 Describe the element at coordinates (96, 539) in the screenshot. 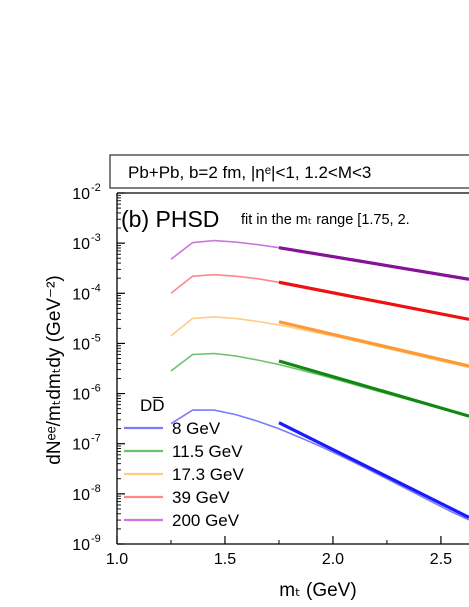

I see `svg-text: -9` at that location.